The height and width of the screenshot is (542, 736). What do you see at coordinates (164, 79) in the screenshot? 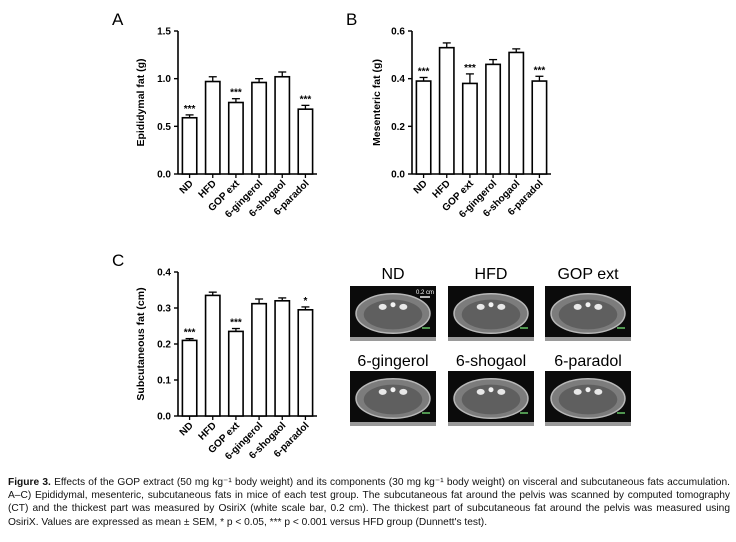
I see `y-tick-label: 1.0` at bounding box center [164, 79].